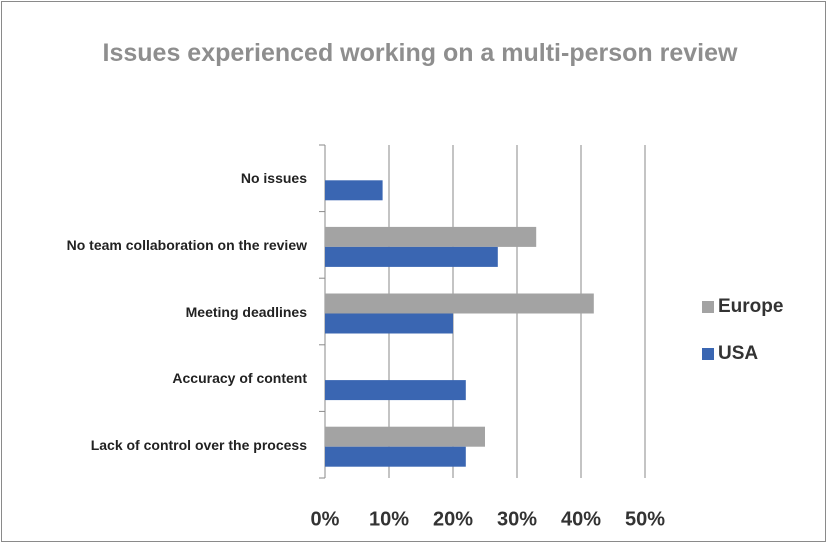 This screenshot has height=543, width=827. What do you see at coordinates (246, 311) in the screenshot?
I see `y-tick-label: Meeting deadlines` at bounding box center [246, 311].